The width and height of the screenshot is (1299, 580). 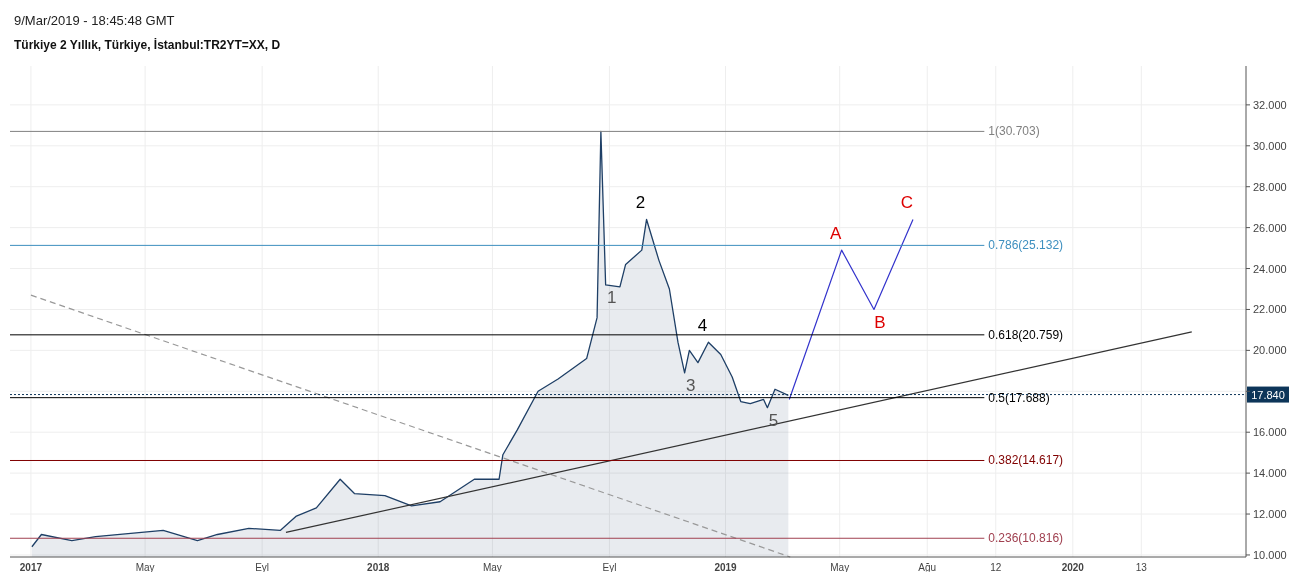 I want to click on y-tick-label: 28.000, so click(x=1270, y=186).